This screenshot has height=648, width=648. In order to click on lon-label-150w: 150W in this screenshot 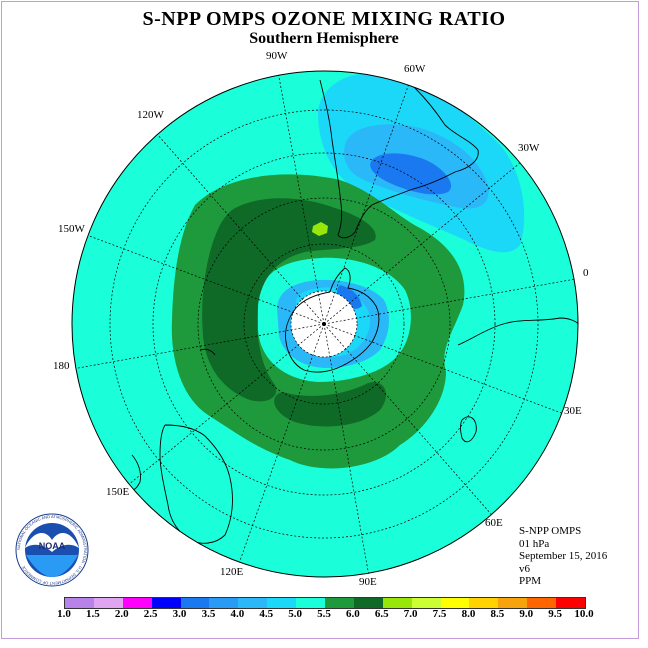, I will do `click(71, 229)`.